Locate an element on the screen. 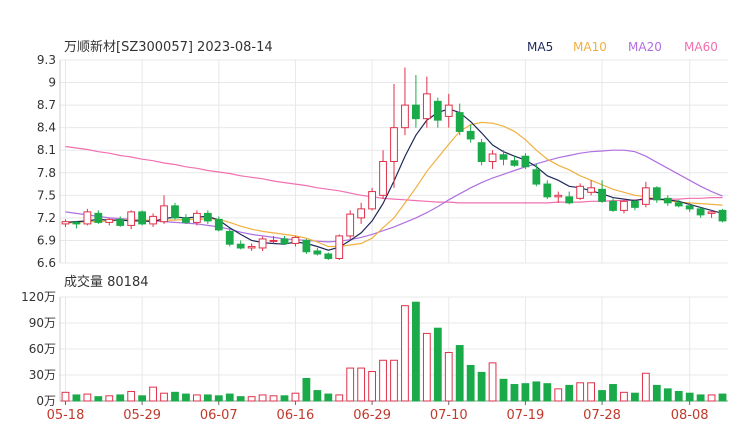  volume-tick-label: 30万 is located at coordinates (42, 375).